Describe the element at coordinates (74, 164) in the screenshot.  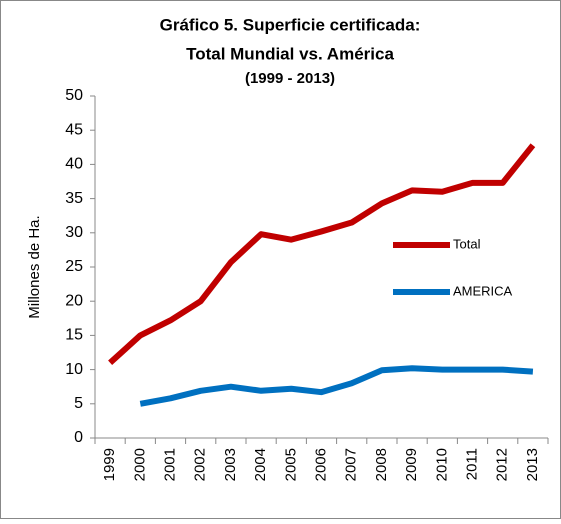
I see `y-tick-label: 40` at that location.